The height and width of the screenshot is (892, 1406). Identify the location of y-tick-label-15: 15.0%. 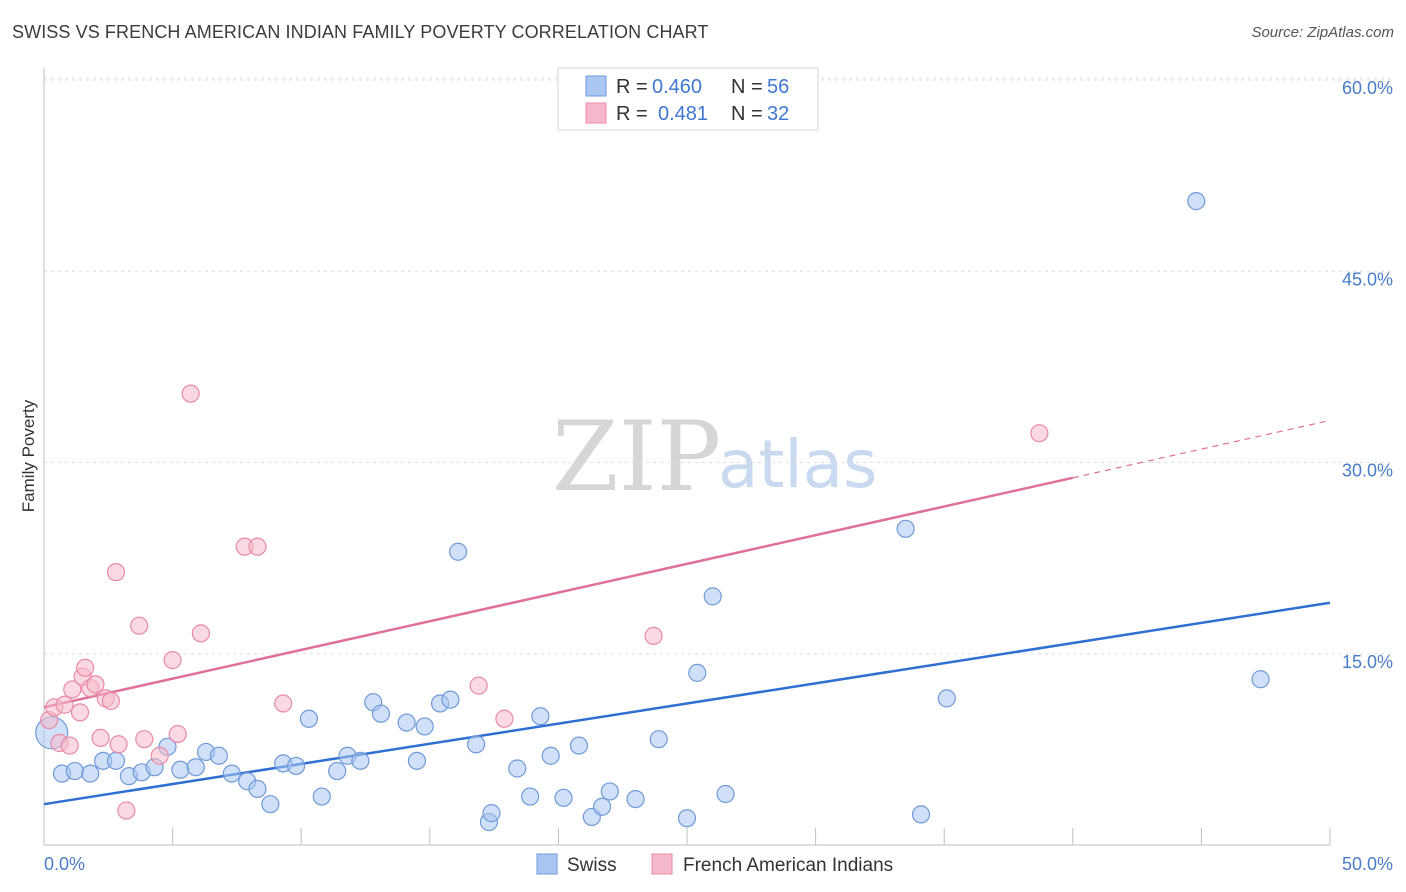
(1367, 662).